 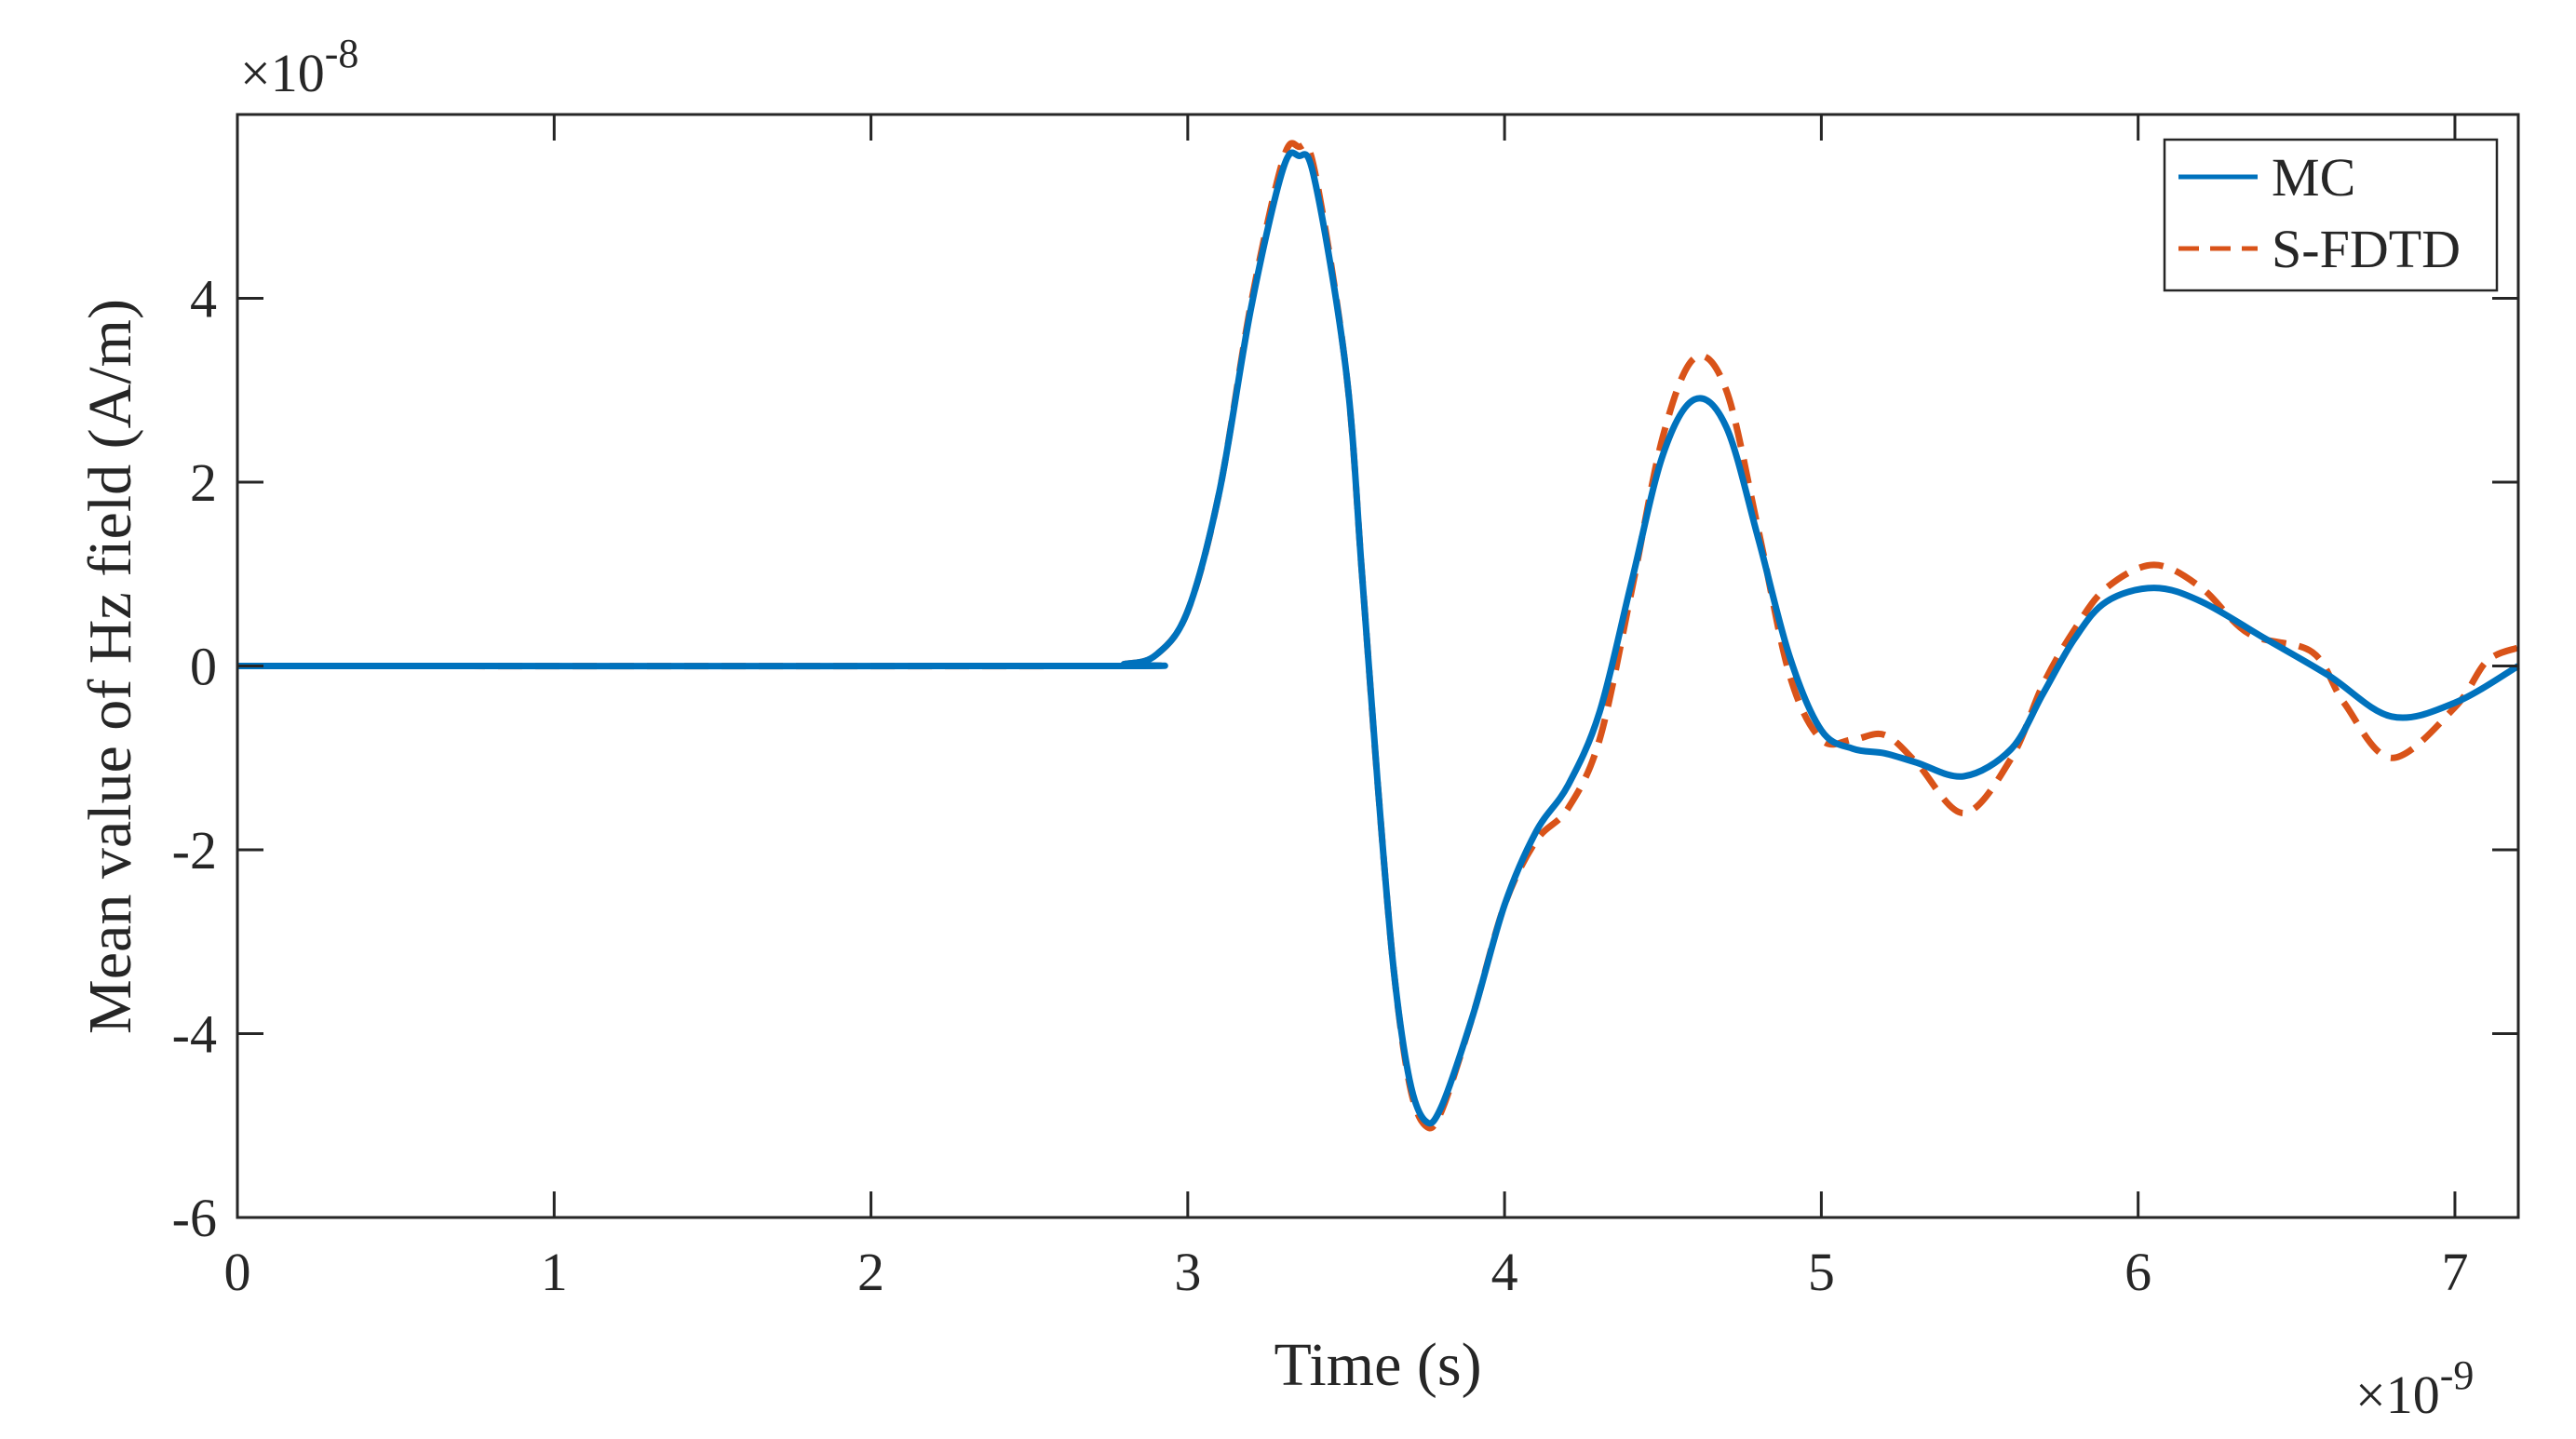 What do you see at coordinates (1504, 1272) in the screenshot?
I see `x-tick-label: 4` at bounding box center [1504, 1272].